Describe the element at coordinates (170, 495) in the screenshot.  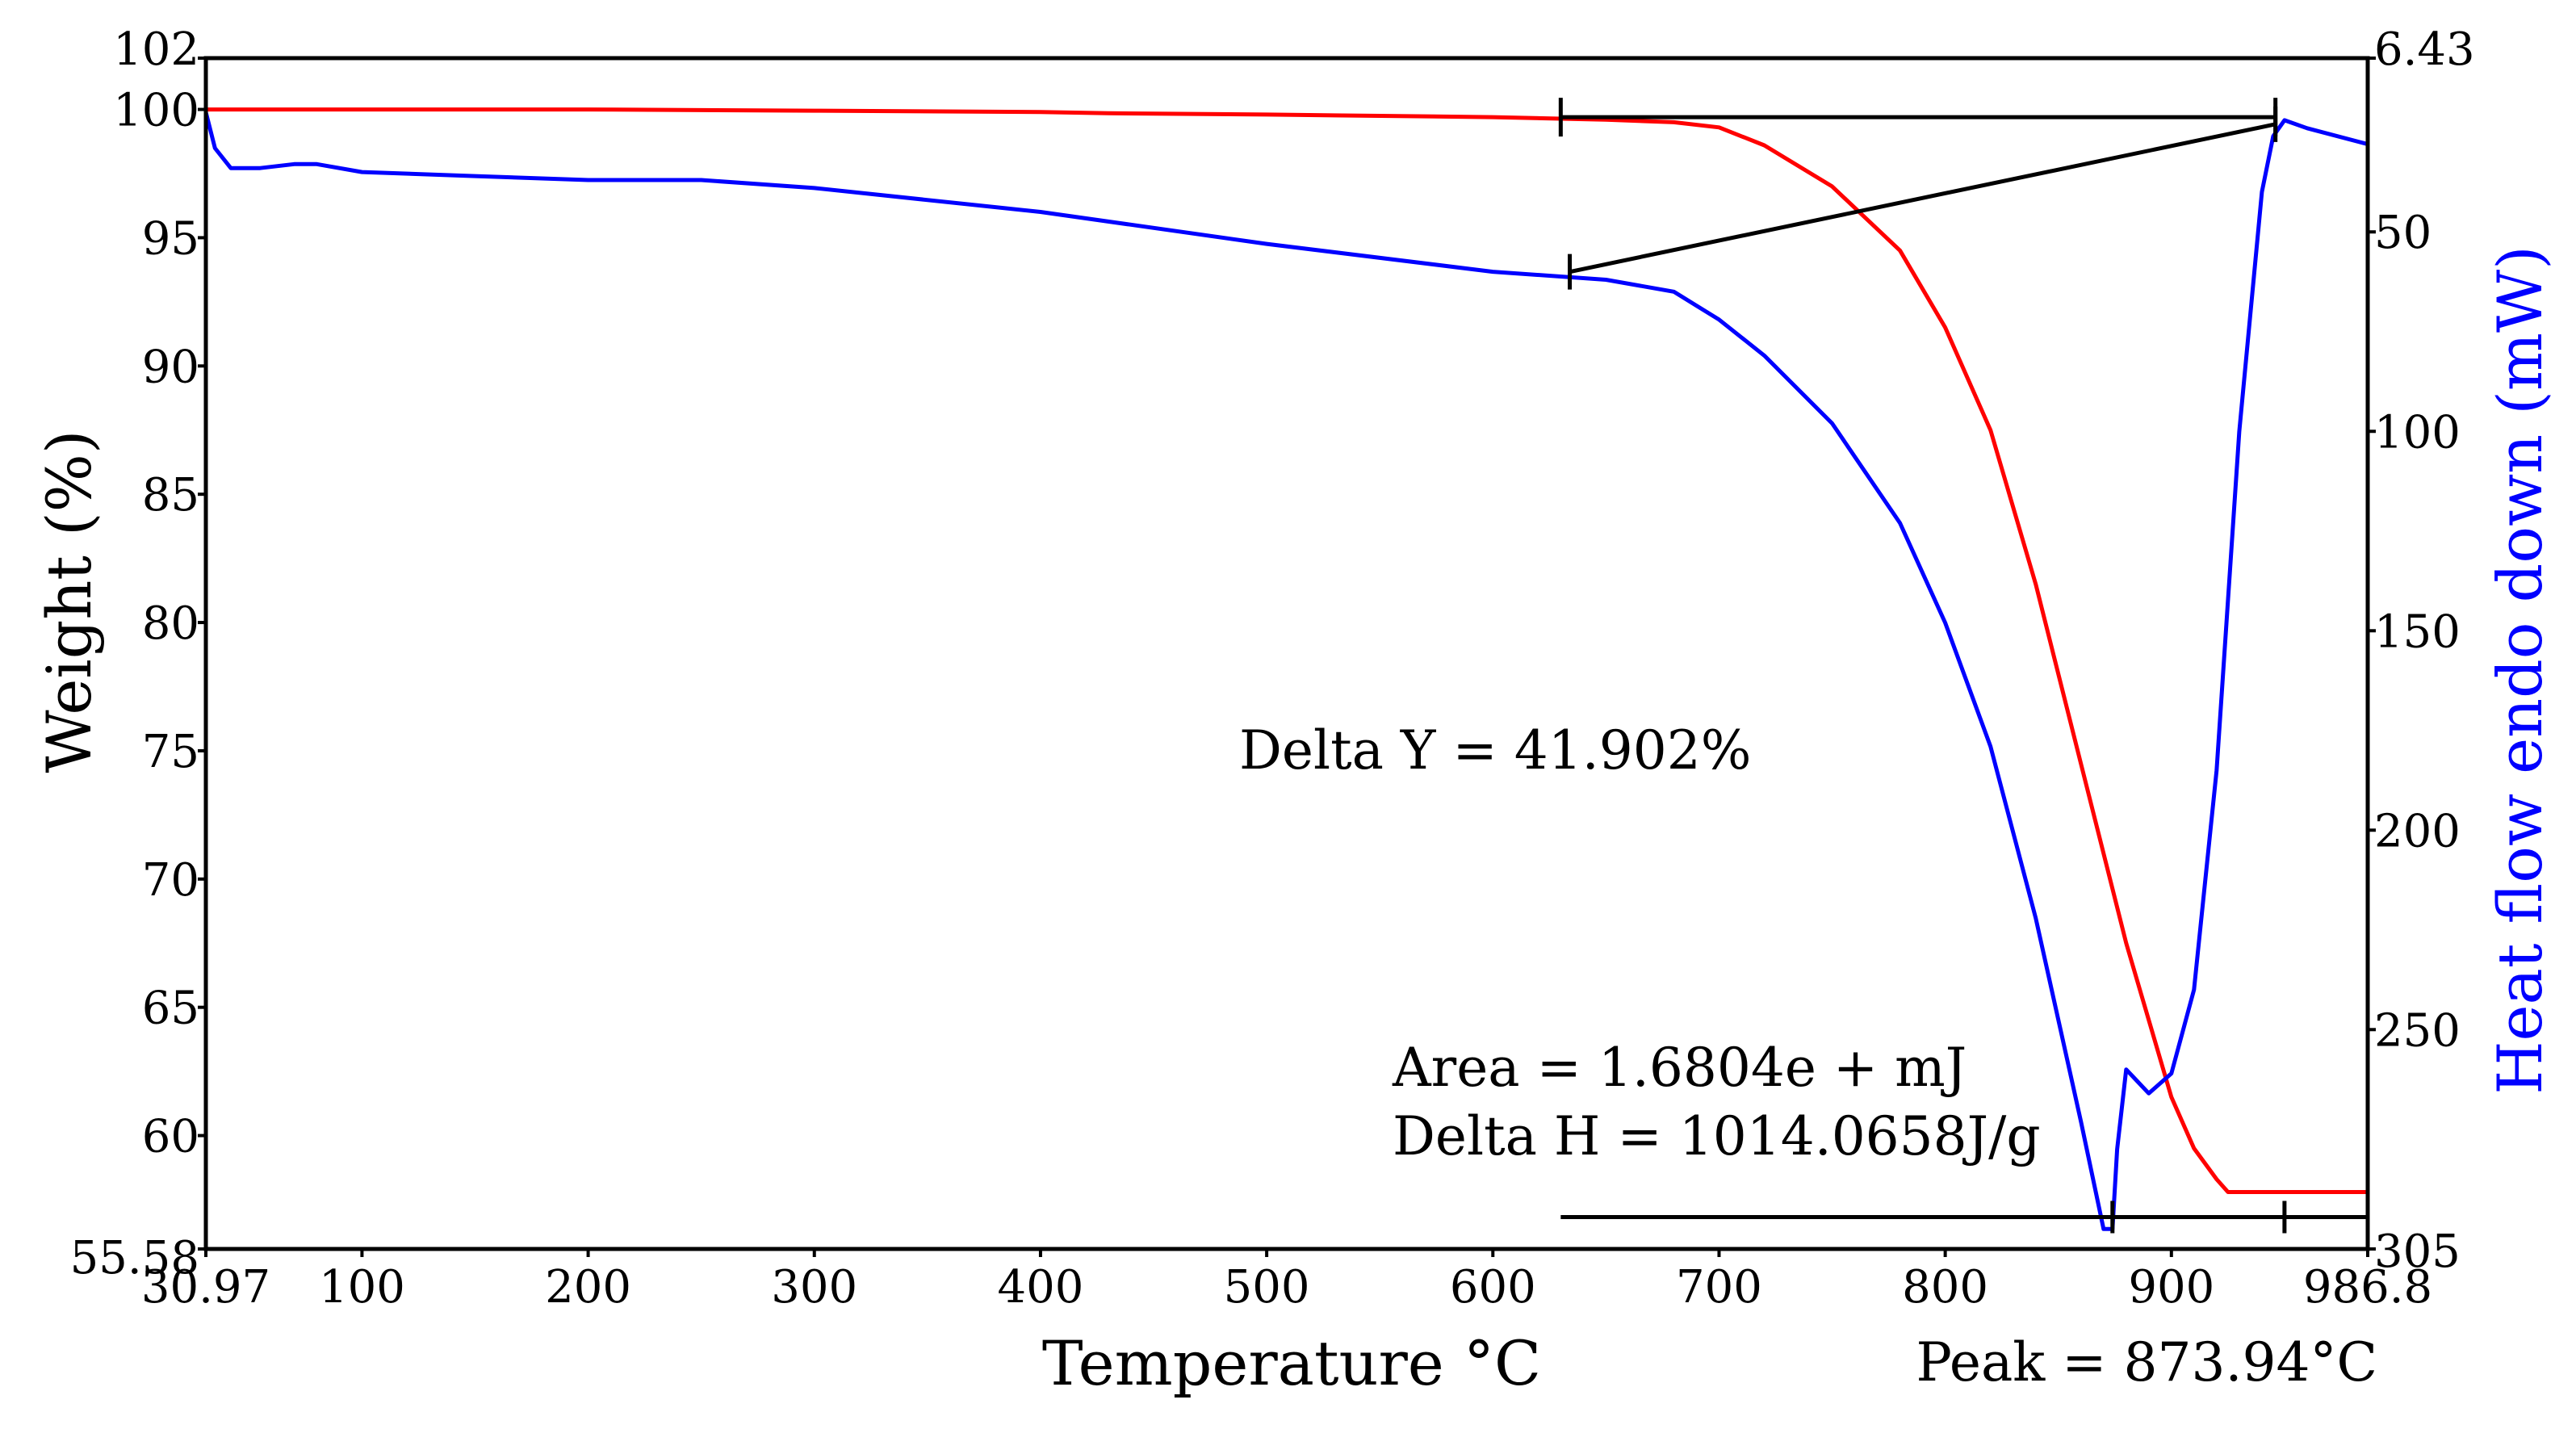
I see `y-left-tick-label: 85` at that location.